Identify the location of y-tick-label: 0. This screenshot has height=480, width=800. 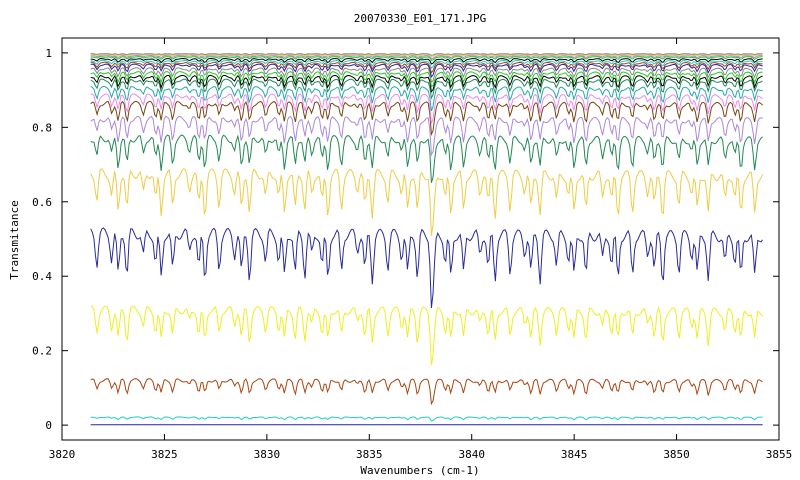
(48, 425).